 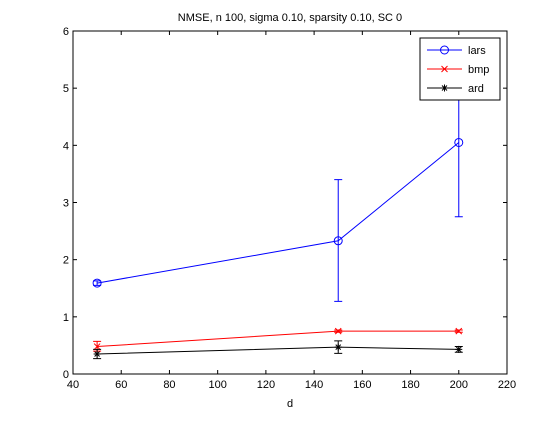 I want to click on y-tick-label: 4, so click(x=66, y=146).